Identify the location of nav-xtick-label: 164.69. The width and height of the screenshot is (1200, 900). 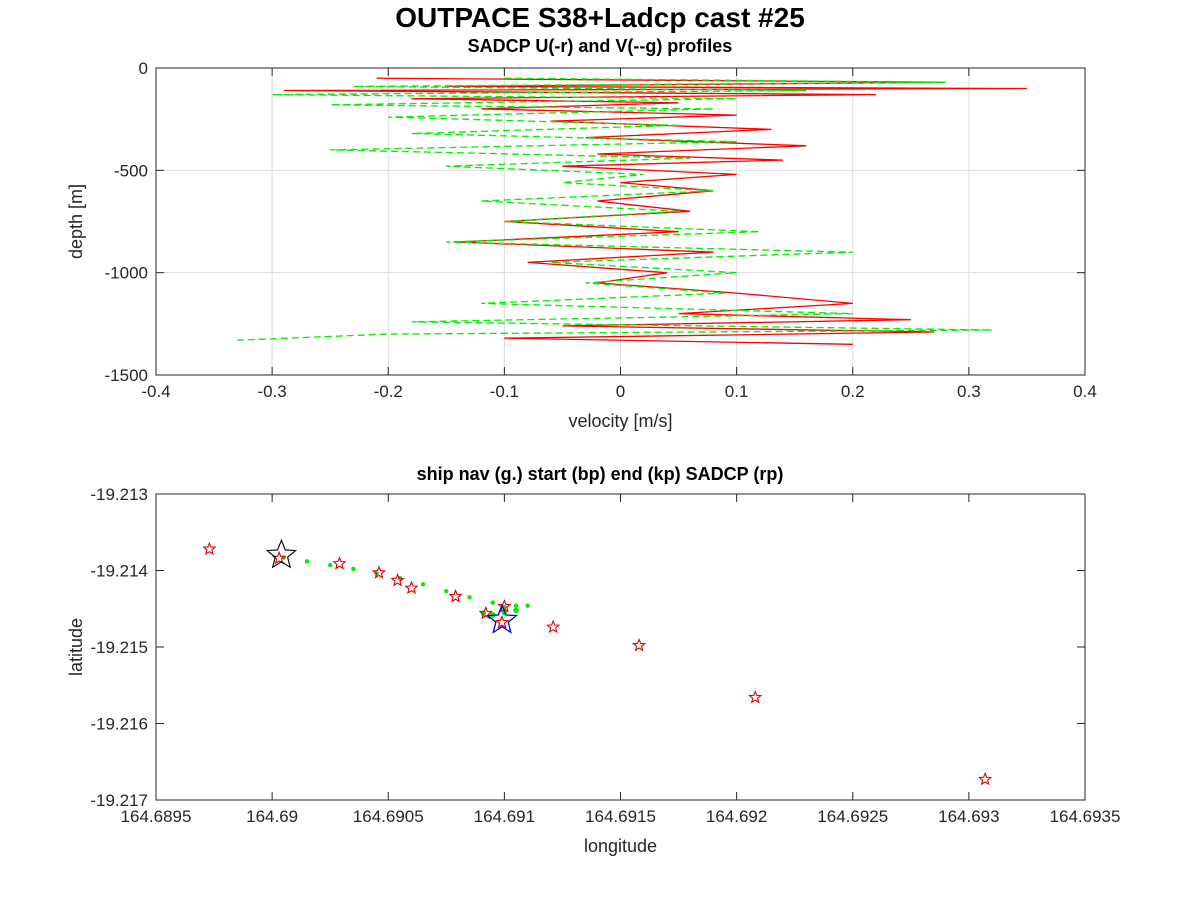
(272, 816).